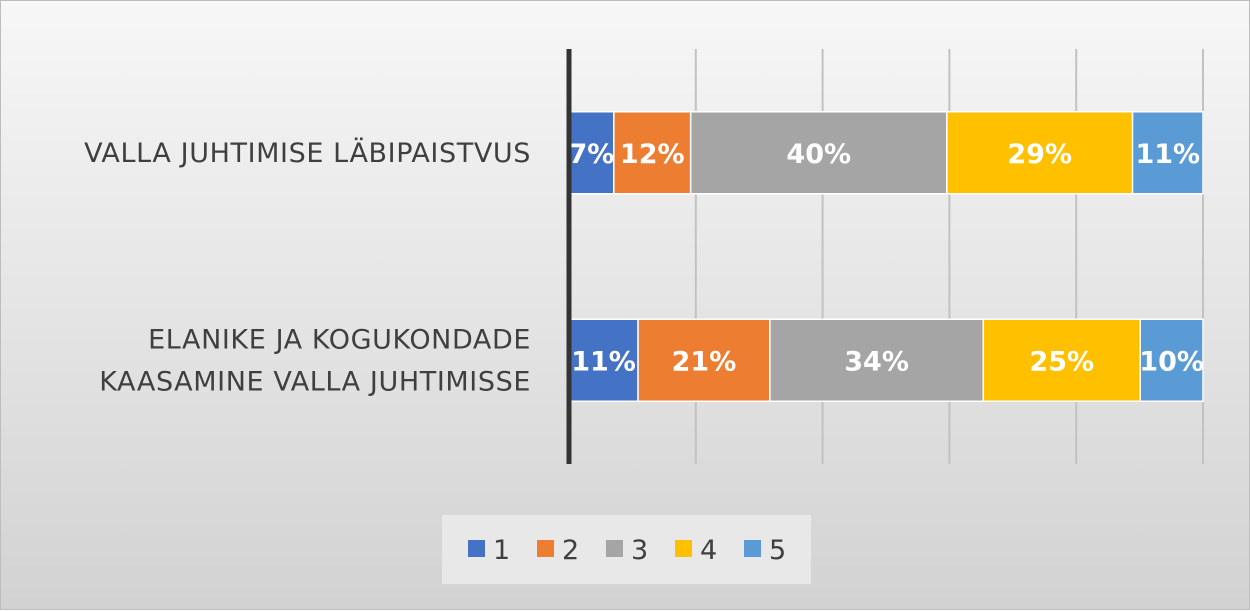 This screenshot has height=611, width=1250. I want to click on data-label: 21%, so click(704, 361).